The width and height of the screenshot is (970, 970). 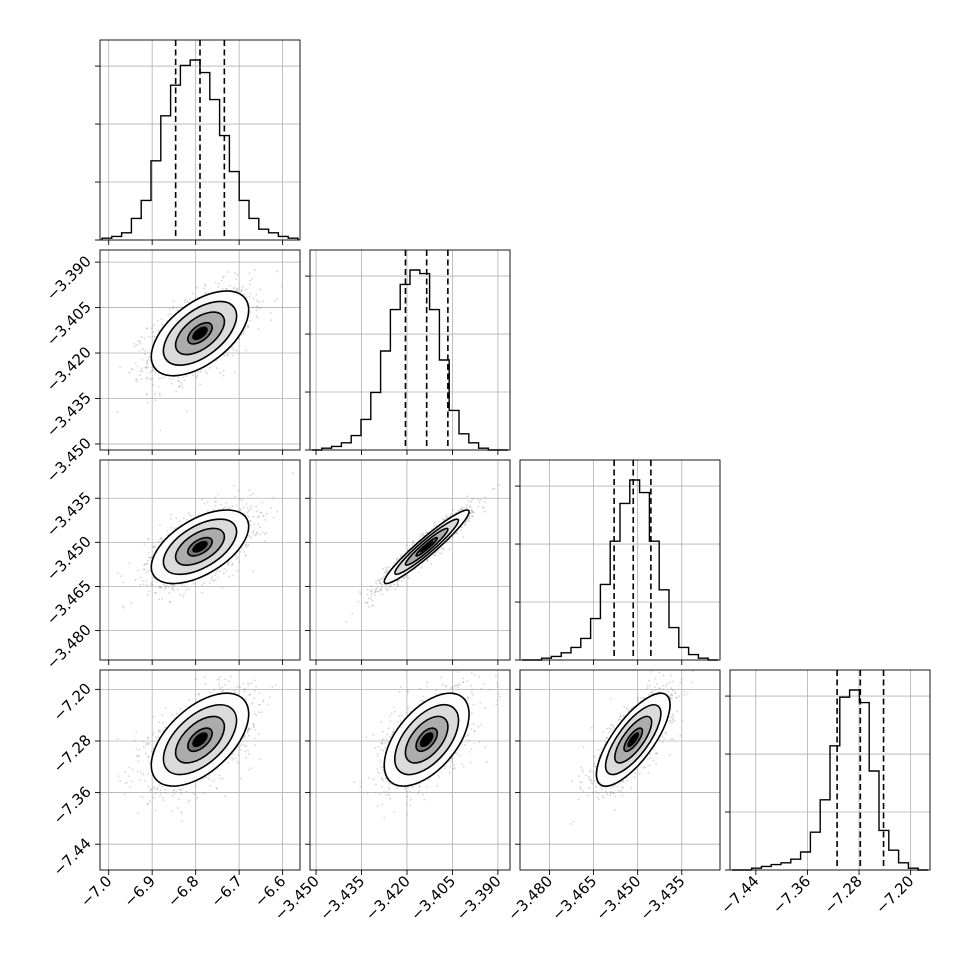 I want to click on density-peak, so click(x=200, y=333).